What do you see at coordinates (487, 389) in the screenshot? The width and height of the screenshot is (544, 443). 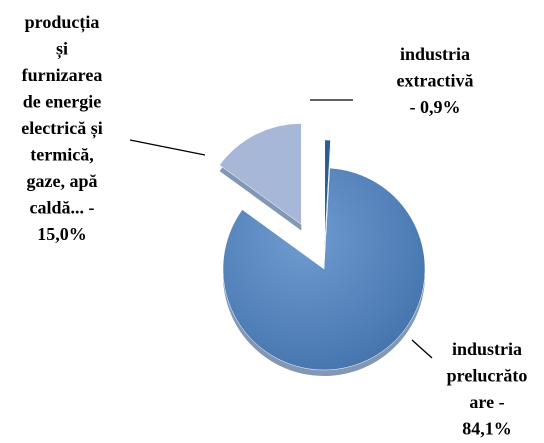 I see `data-label: industria prelucrăto are -84,1%` at bounding box center [487, 389].